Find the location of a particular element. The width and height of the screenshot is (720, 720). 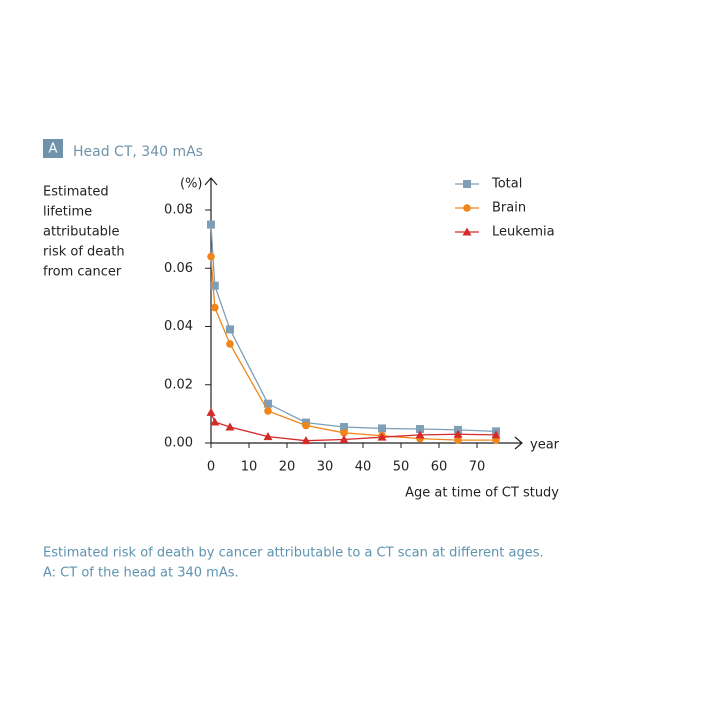

x-axis is located at coordinates (367, 443).